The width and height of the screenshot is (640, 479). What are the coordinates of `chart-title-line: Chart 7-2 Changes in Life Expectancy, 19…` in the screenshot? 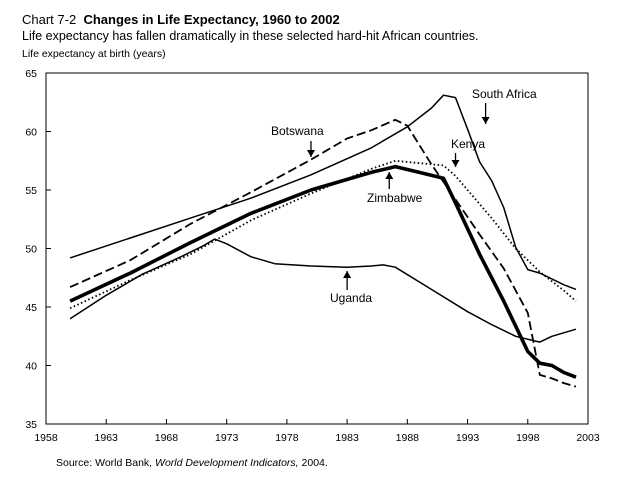 It's located at (181, 19).